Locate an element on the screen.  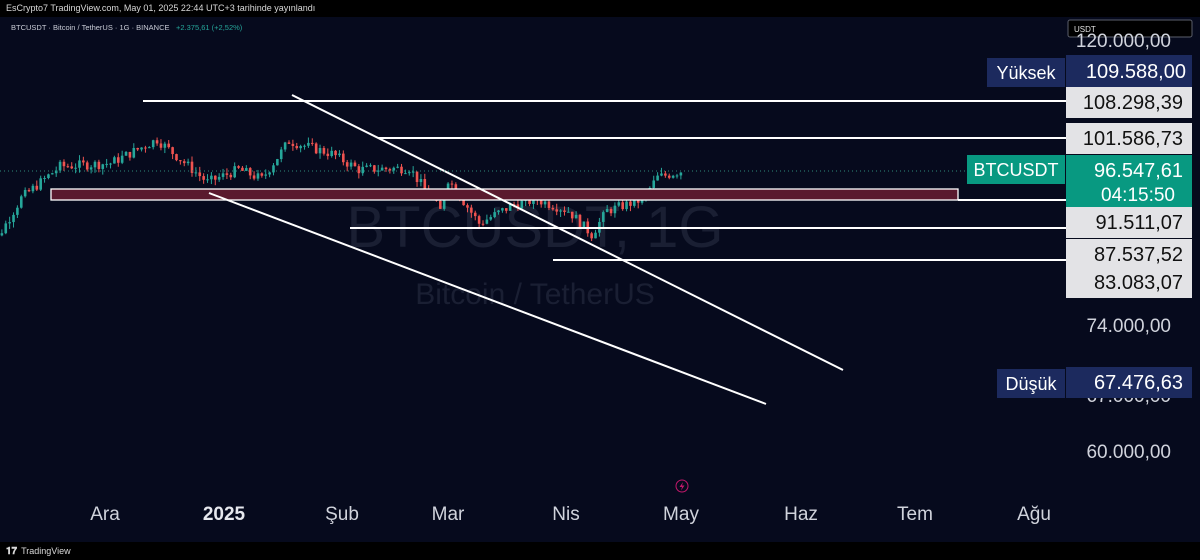
tradingview-logo: 𝟏𝟕 TradingView is located at coordinates (38, 551).